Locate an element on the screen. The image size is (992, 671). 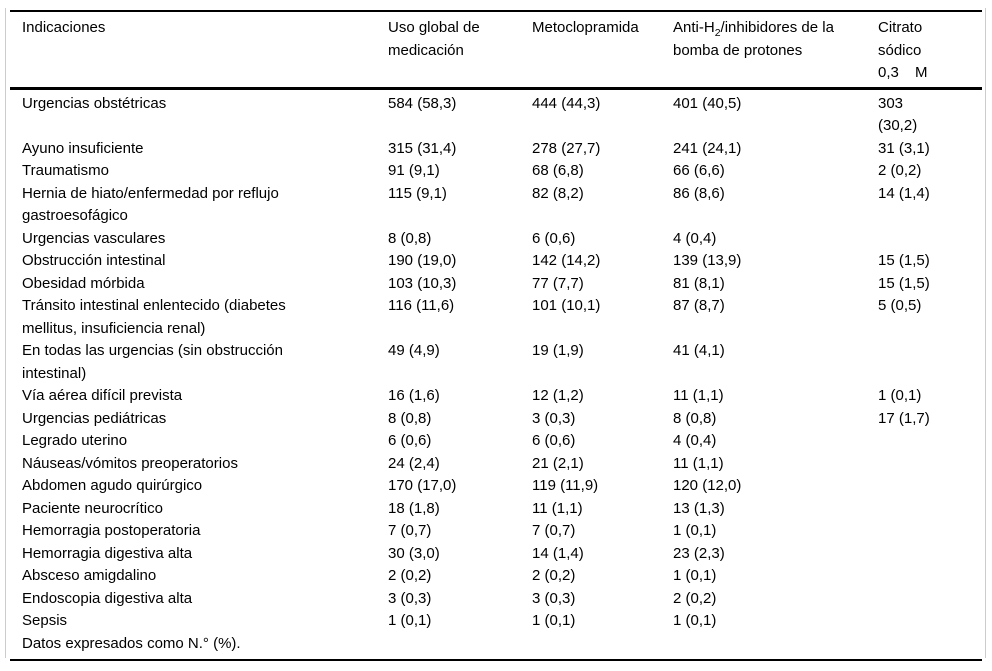
cell-uso-global: 7 (0,7) is located at coordinates (410, 530).